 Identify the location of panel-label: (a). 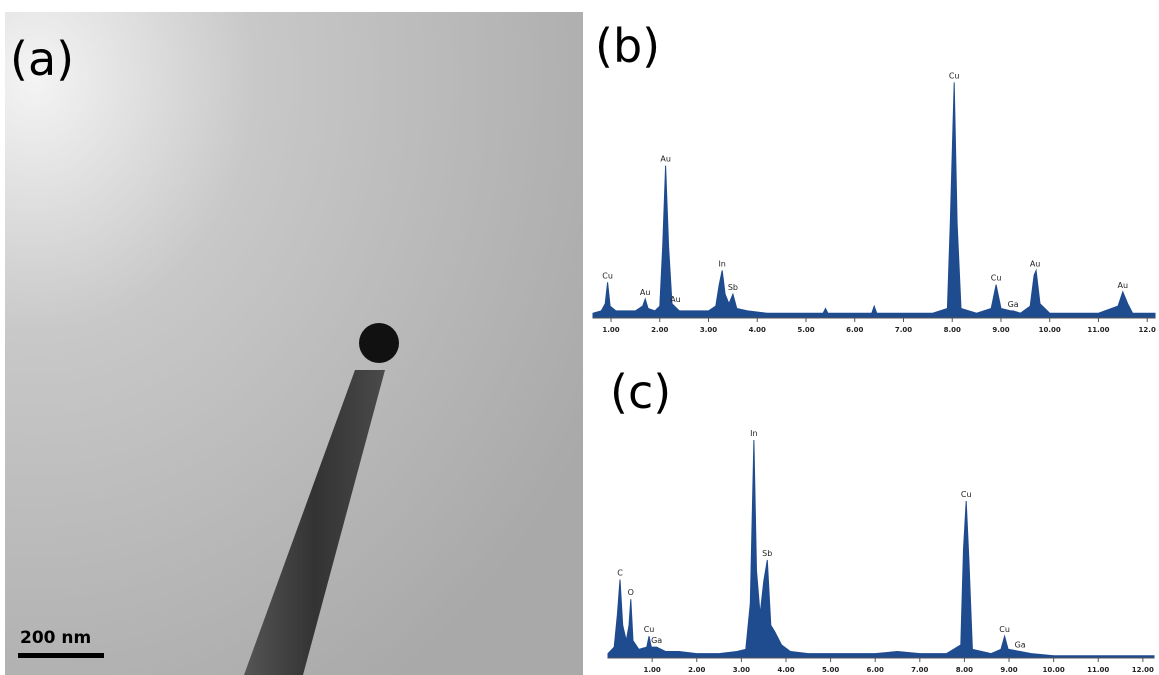
(42, 59).